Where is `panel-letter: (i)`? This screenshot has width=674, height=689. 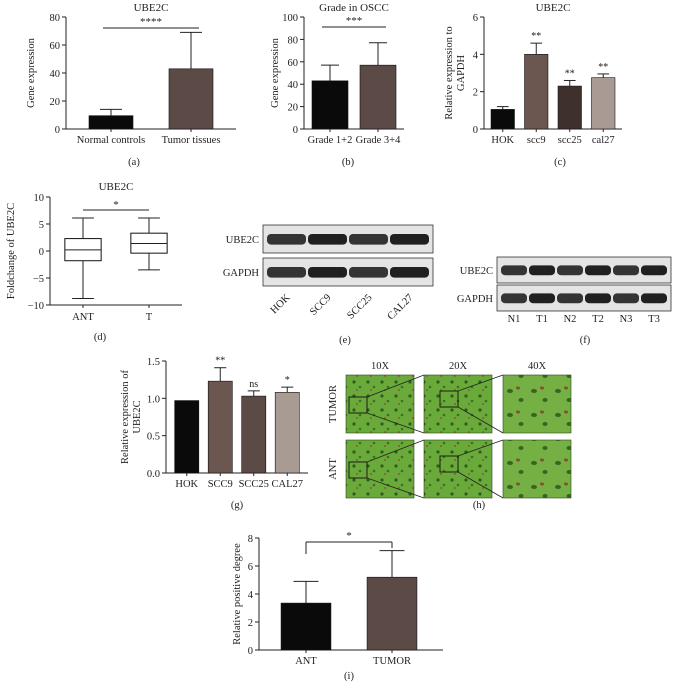 panel-letter: (i) is located at coordinates (349, 676).